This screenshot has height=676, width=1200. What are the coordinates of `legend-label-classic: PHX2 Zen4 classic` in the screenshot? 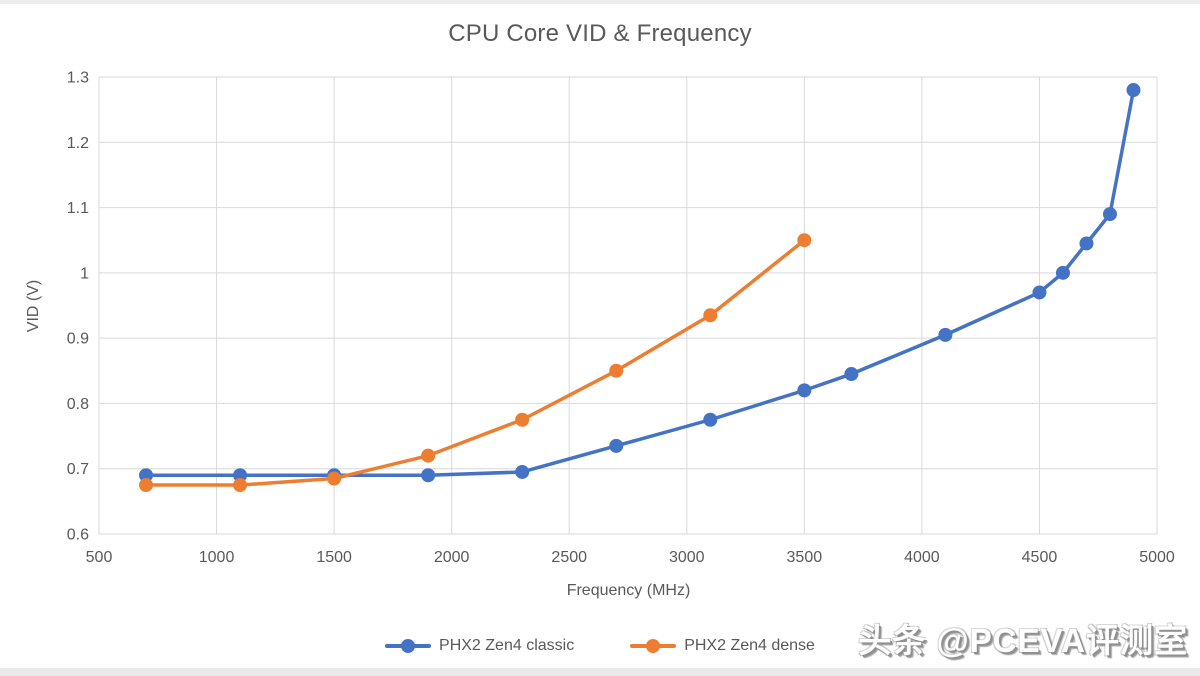 It's located at (507, 645).